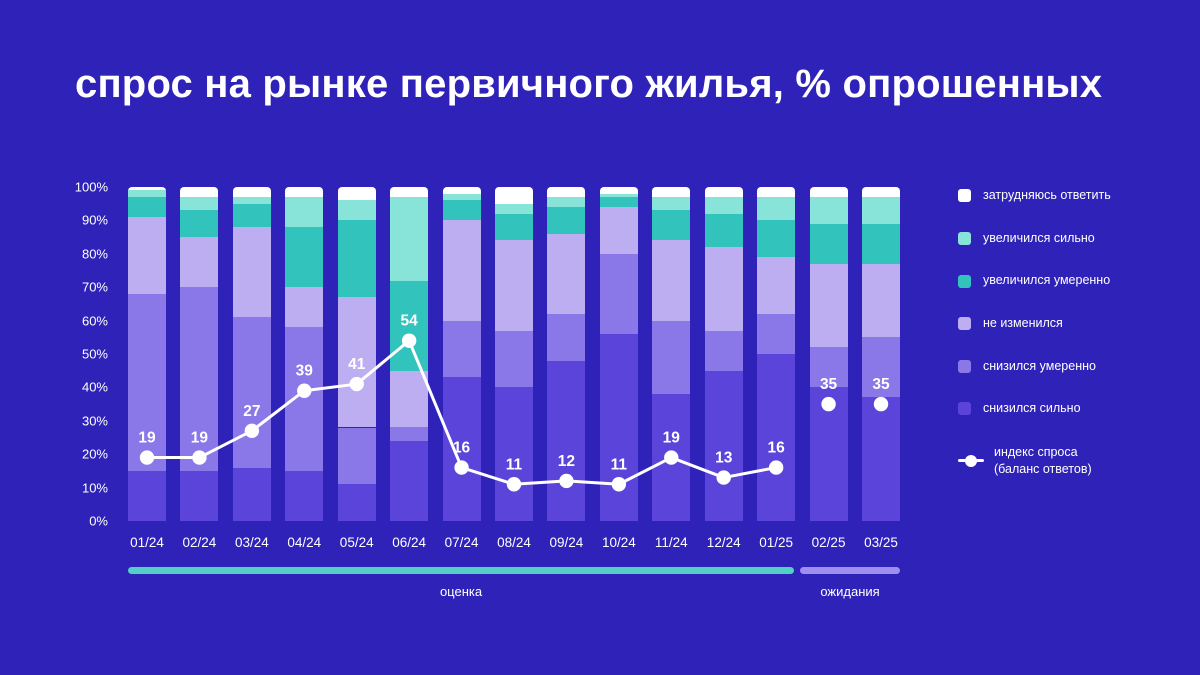 The width and height of the screenshot is (1200, 675). Describe the element at coordinates (94, 220) in the screenshot. I see `y-axis-label: 90%` at that location.